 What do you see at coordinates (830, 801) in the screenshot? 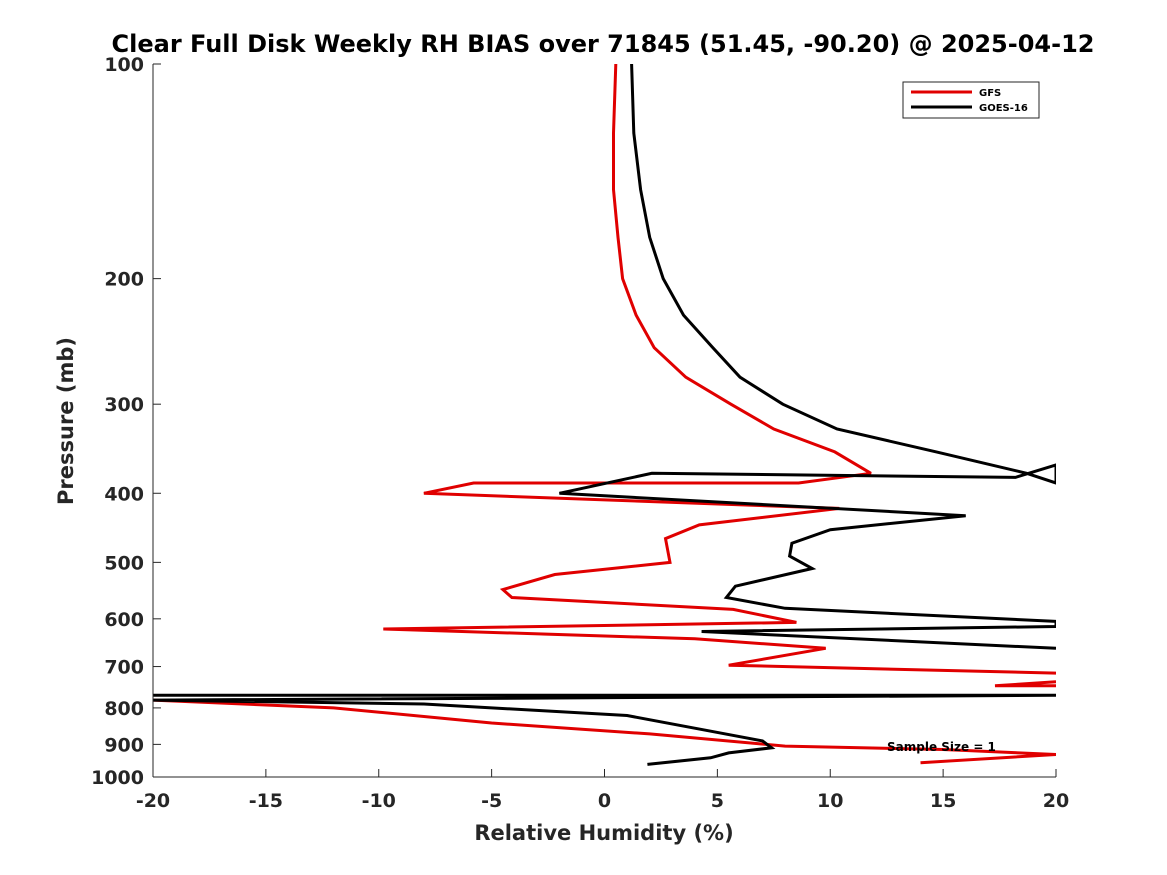
I see `x-tick-label: 10` at bounding box center [830, 801].